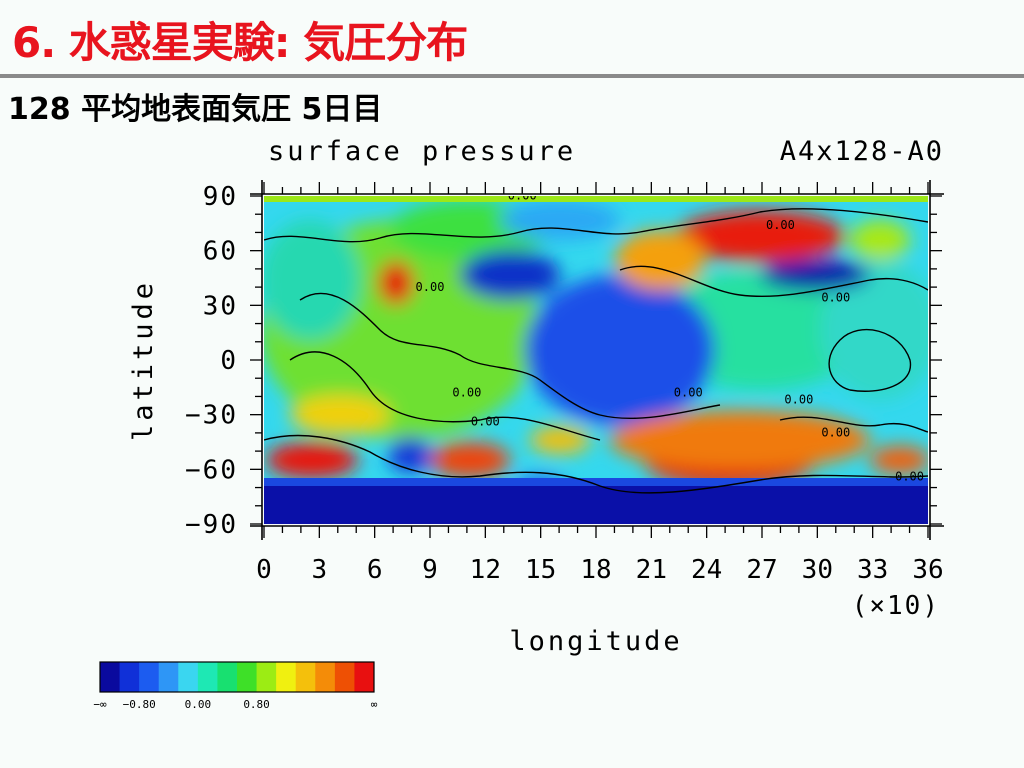  Describe the element at coordinates (374, 704) in the screenshot. I see `colorbar-label: ∞` at that location.